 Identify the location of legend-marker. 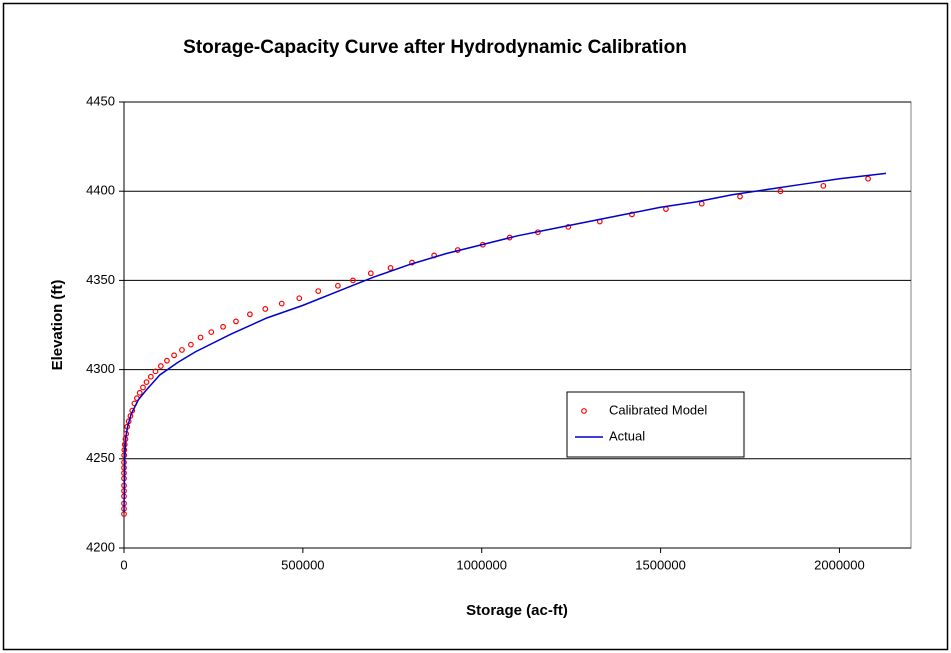
(584, 411).